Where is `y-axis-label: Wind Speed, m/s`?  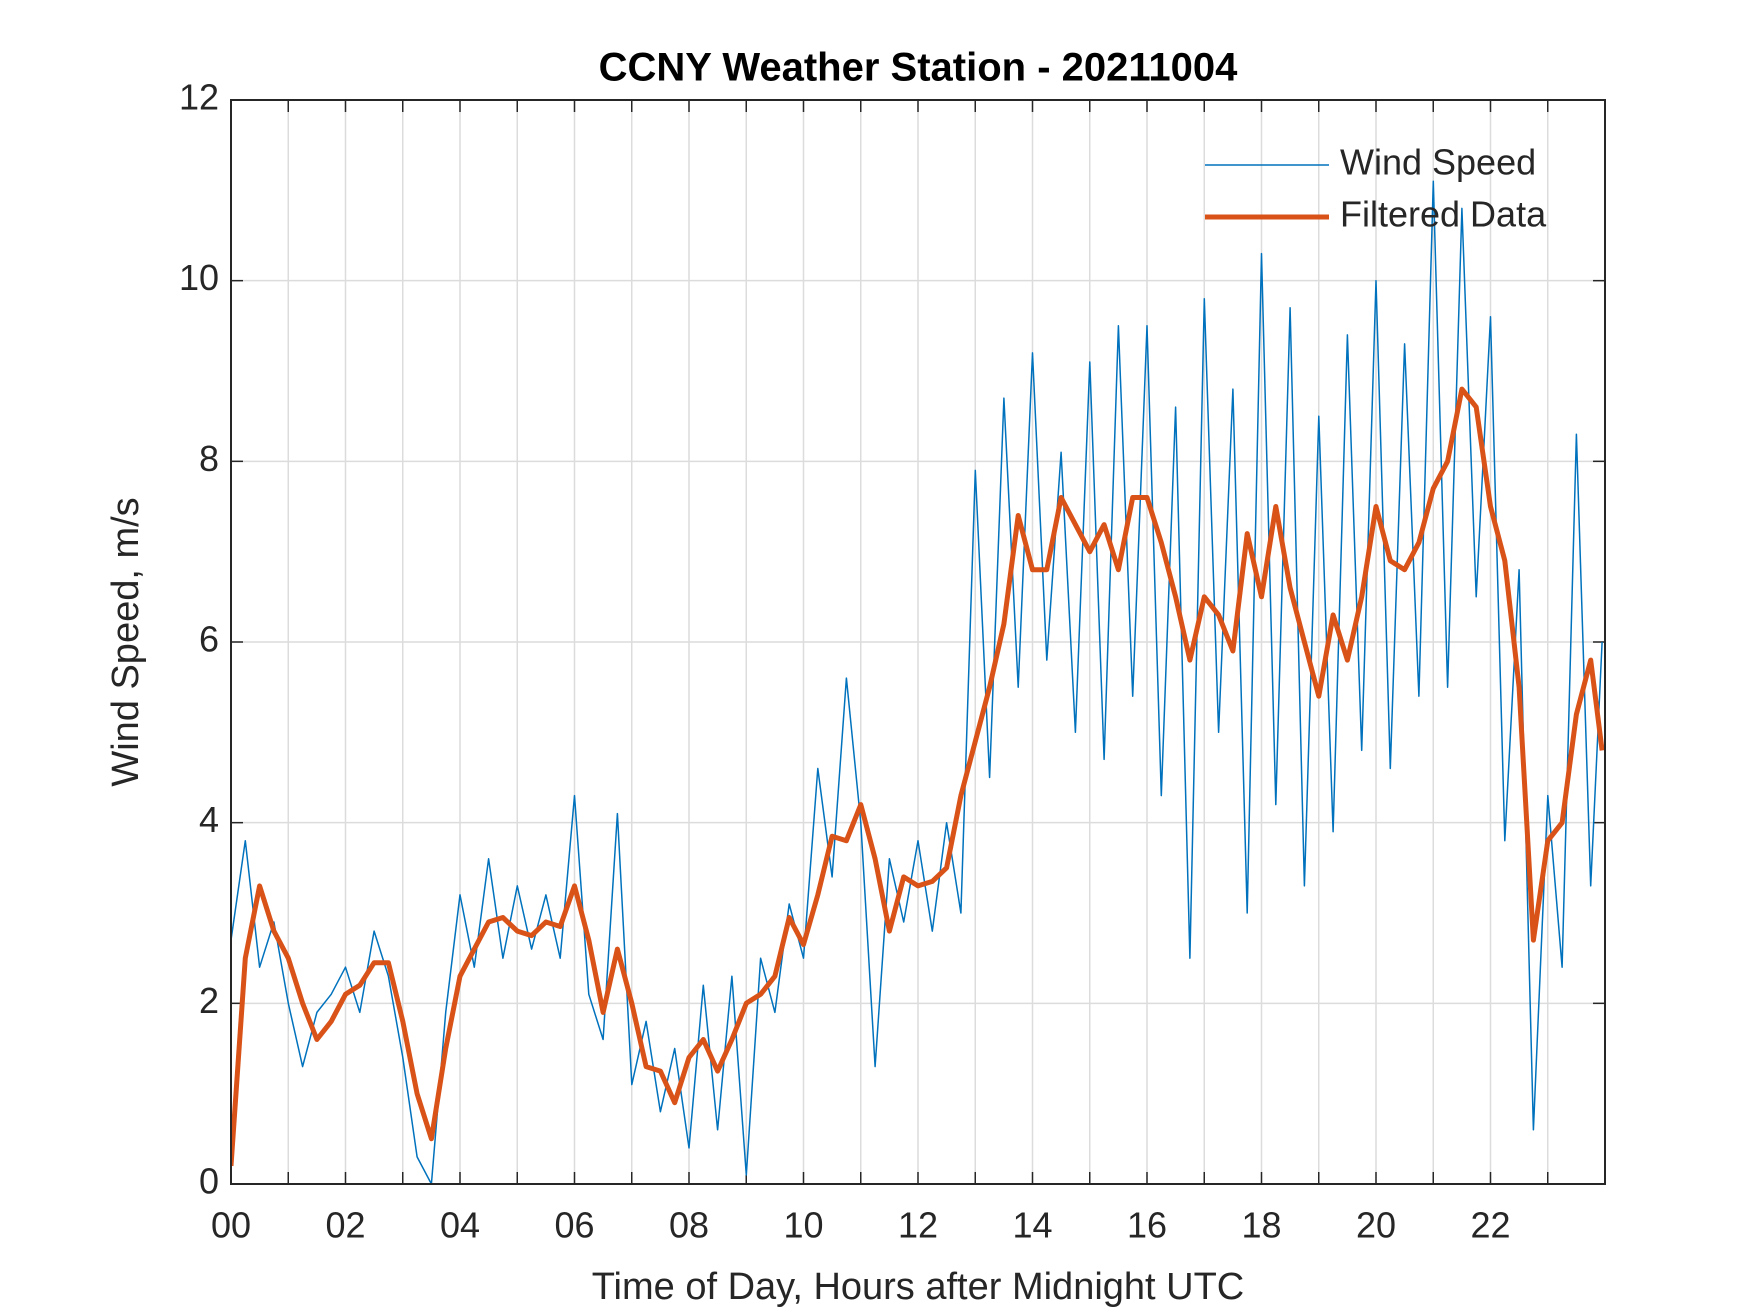 y-axis-label: Wind Speed, m/s is located at coordinates (126, 641).